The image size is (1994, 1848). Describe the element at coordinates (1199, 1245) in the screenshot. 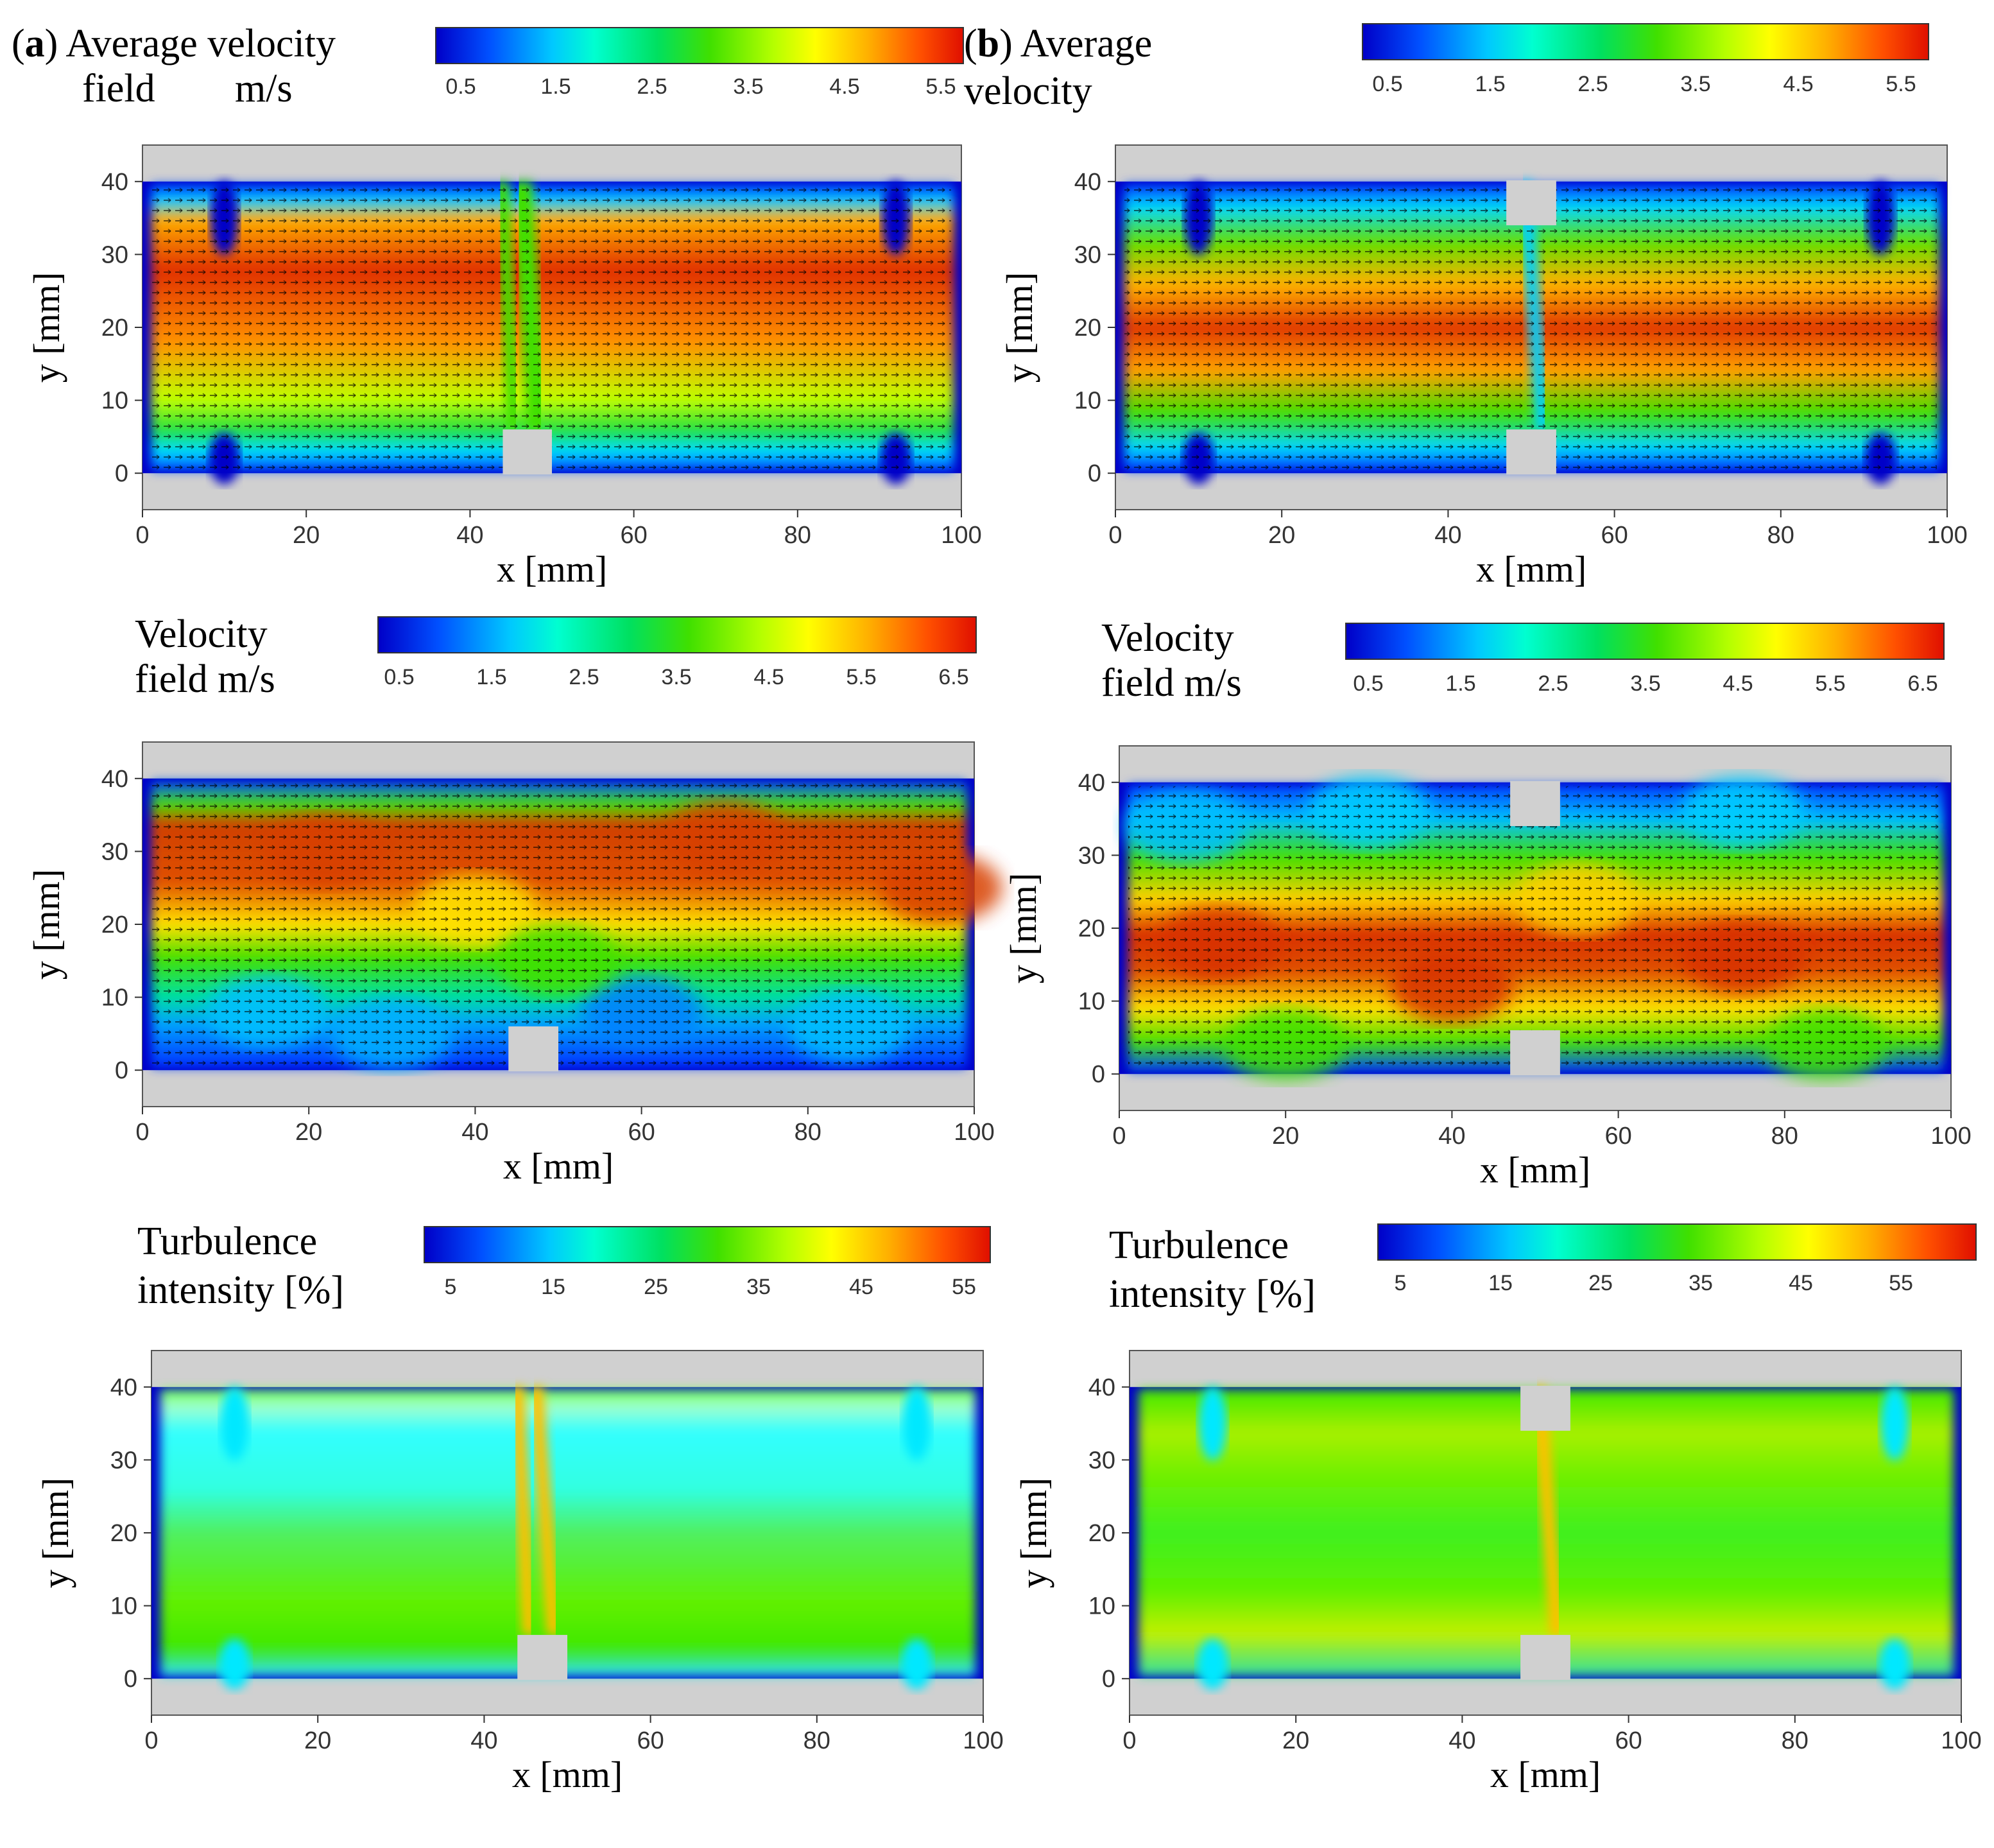

I see `turbulence-caption-b: Turbulence` at that location.